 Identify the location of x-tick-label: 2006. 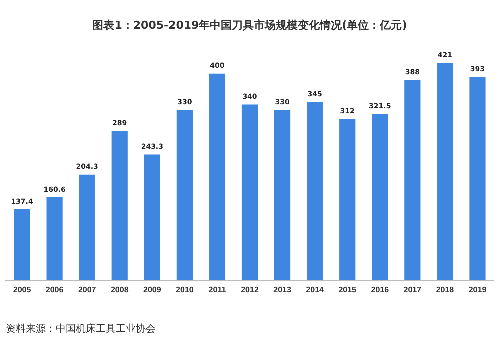
(55, 289).